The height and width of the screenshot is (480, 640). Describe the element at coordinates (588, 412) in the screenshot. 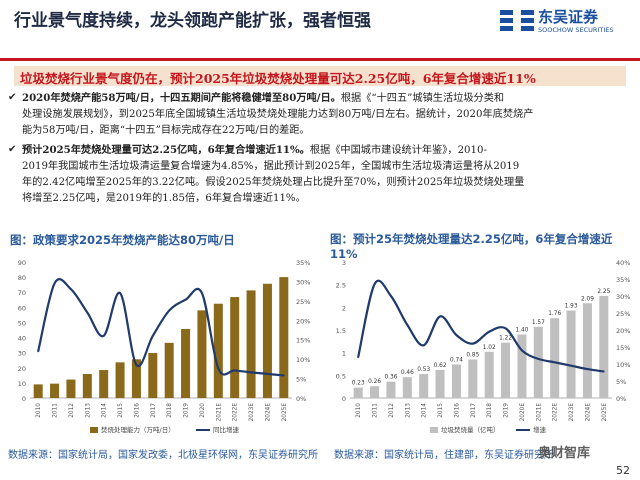

I see `x-tick-label: 2024E` at that location.